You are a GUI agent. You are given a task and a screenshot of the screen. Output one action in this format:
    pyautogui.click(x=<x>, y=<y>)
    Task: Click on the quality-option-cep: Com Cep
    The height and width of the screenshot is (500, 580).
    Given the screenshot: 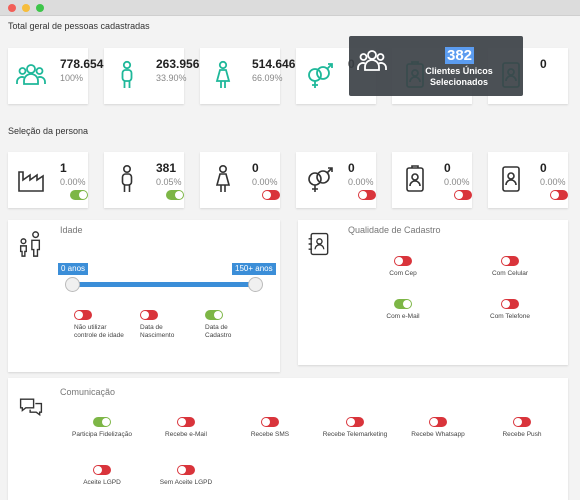 What is the action you would take?
    pyautogui.click(x=403, y=267)
    